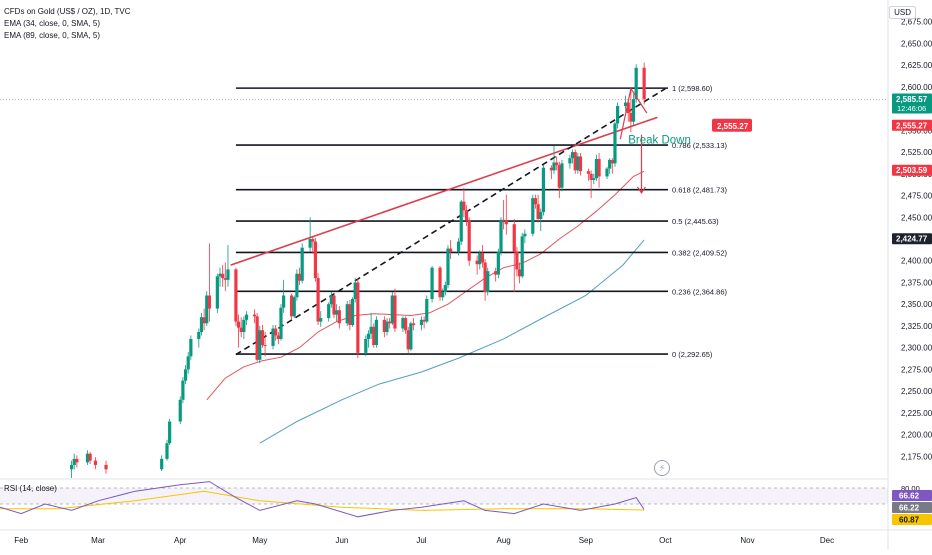 Image resolution: width=932 pixels, height=555 pixels. What do you see at coordinates (52, 23) in the screenshot?
I see `ema34-legend: EMA (34, close, 0, SMA, 5)` at bounding box center [52, 23].